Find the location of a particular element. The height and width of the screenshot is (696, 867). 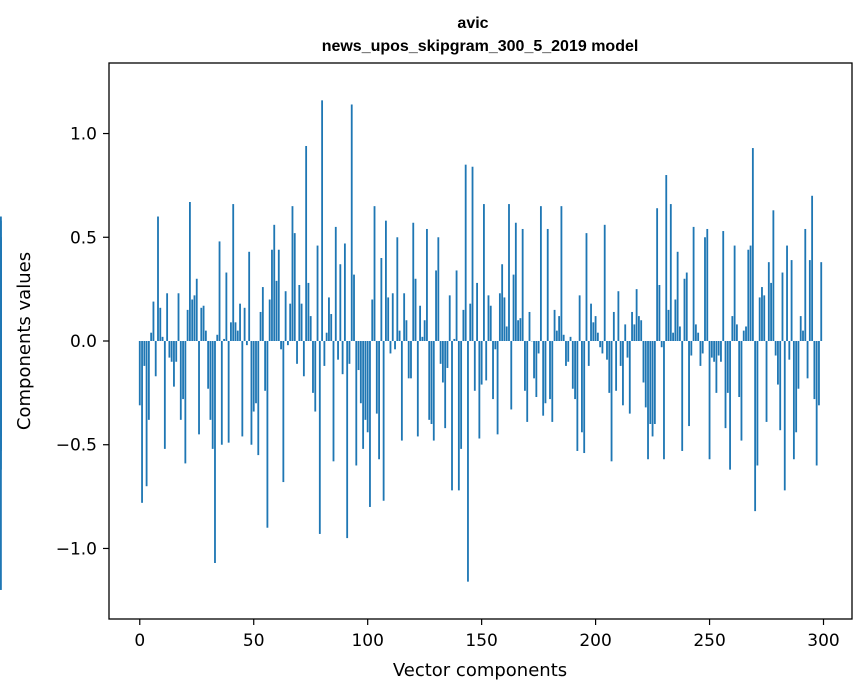

y-tick-label: 0.0 is located at coordinates (83, 342).